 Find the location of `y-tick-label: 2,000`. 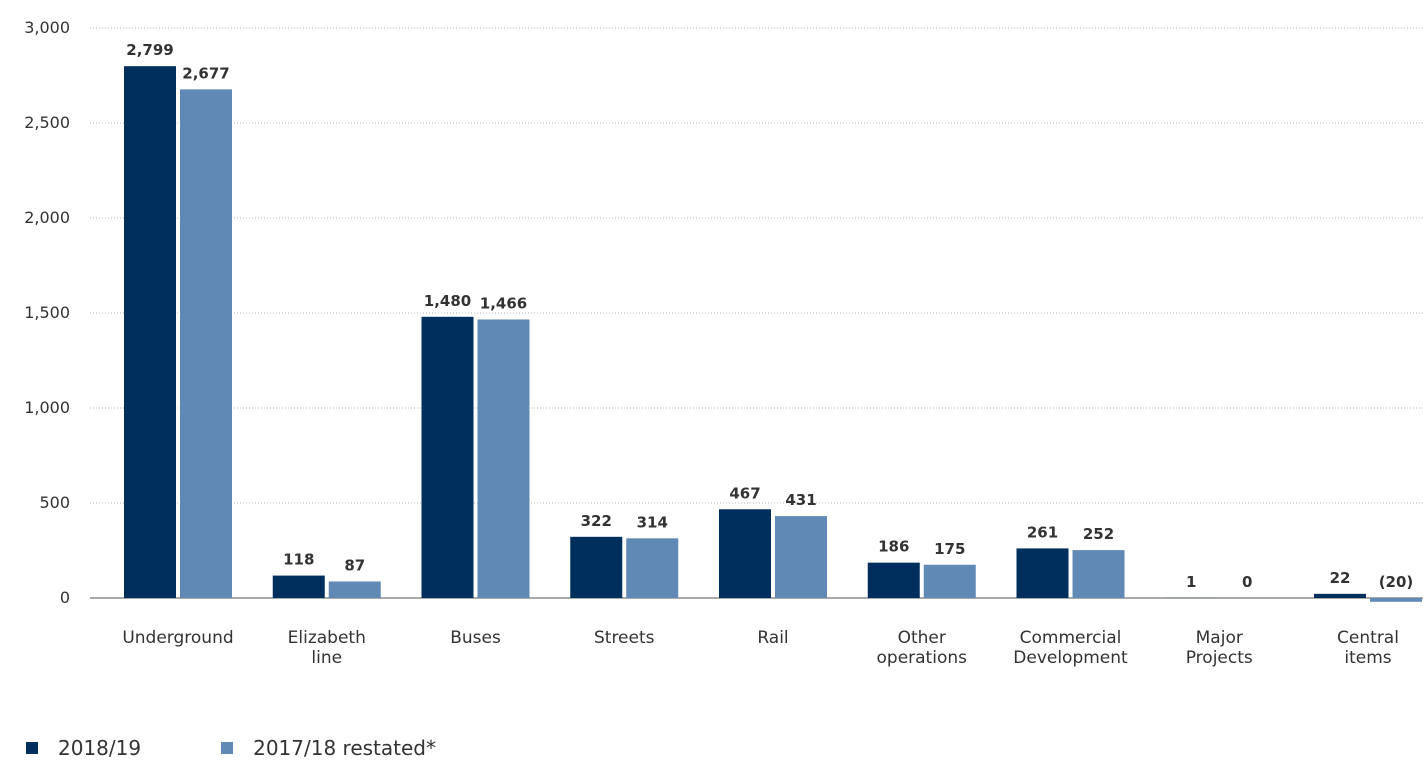

y-tick-label: 2,000 is located at coordinates (47, 217).